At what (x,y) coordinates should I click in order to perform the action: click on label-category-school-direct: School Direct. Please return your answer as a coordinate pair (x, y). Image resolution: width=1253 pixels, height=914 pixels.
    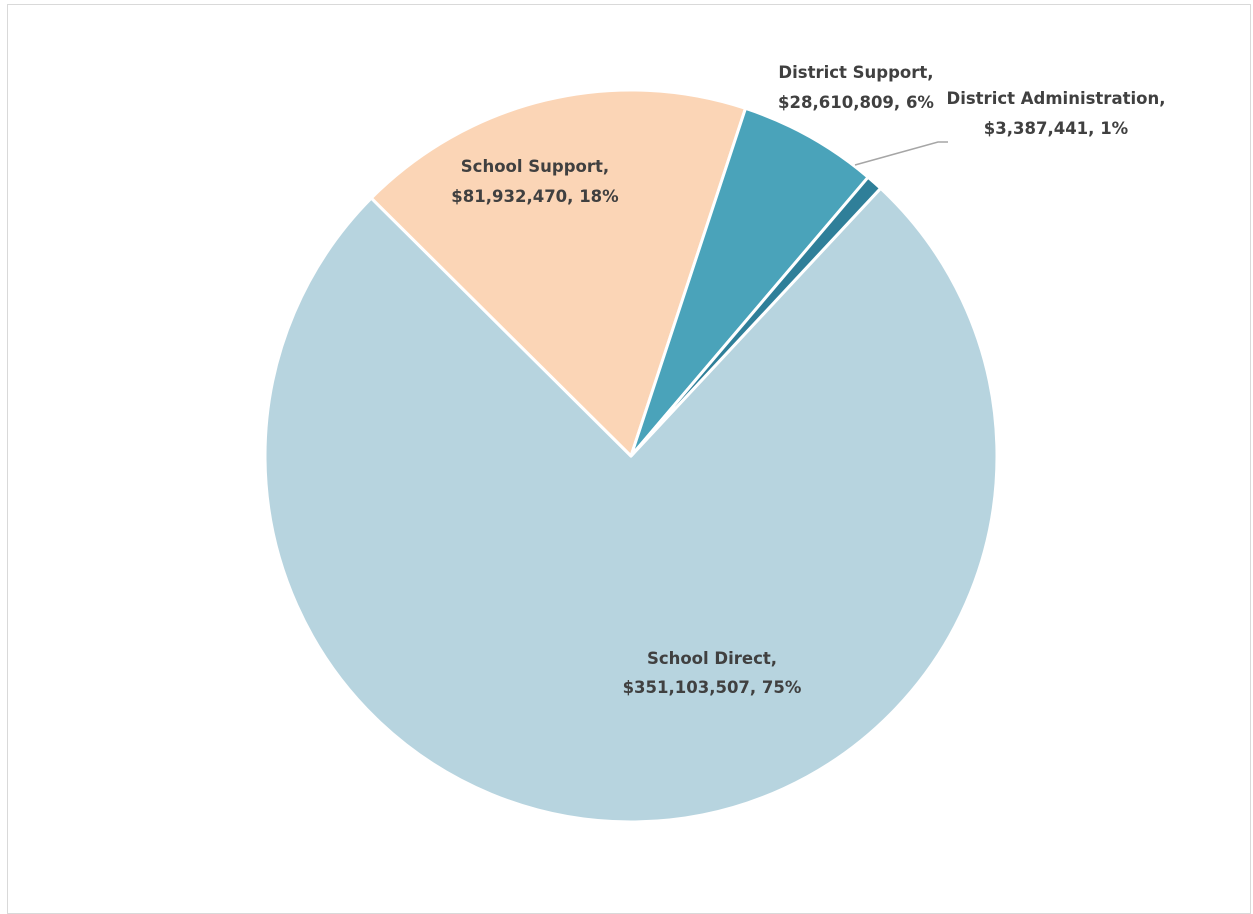
    Looking at the image, I should click on (709, 658).